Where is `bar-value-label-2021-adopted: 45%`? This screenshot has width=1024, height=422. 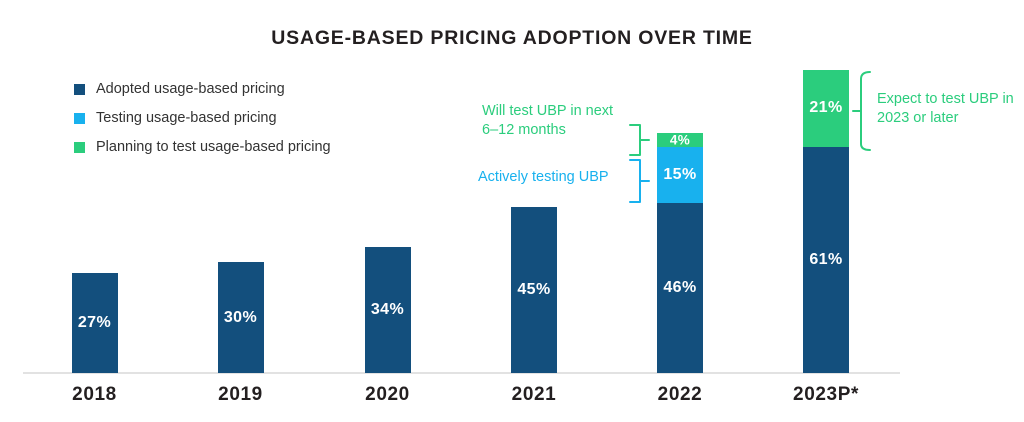
bar-value-label-2021-adopted: 45% is located at coordinates (534, 289).